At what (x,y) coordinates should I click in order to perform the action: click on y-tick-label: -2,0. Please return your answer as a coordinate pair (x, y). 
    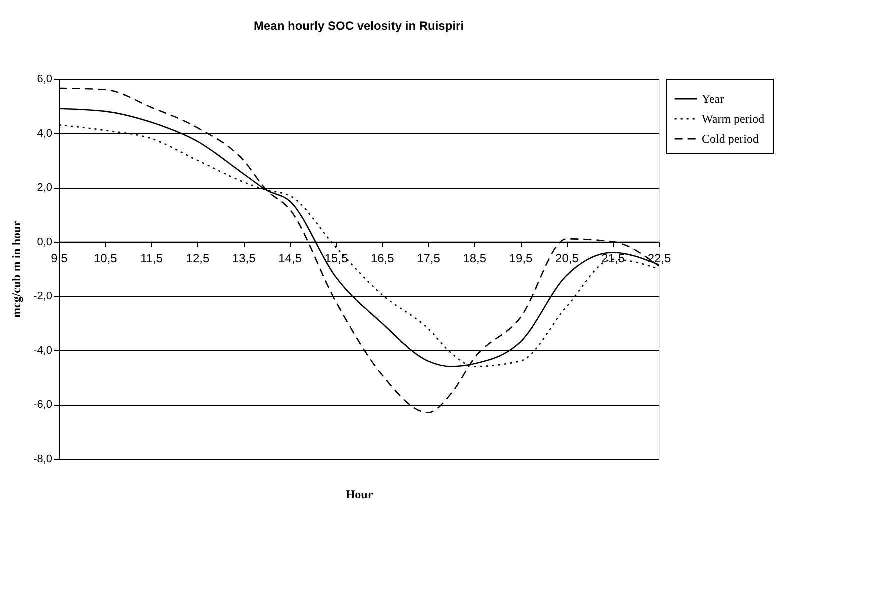
    Looking at the image, I should click on (43, 296).